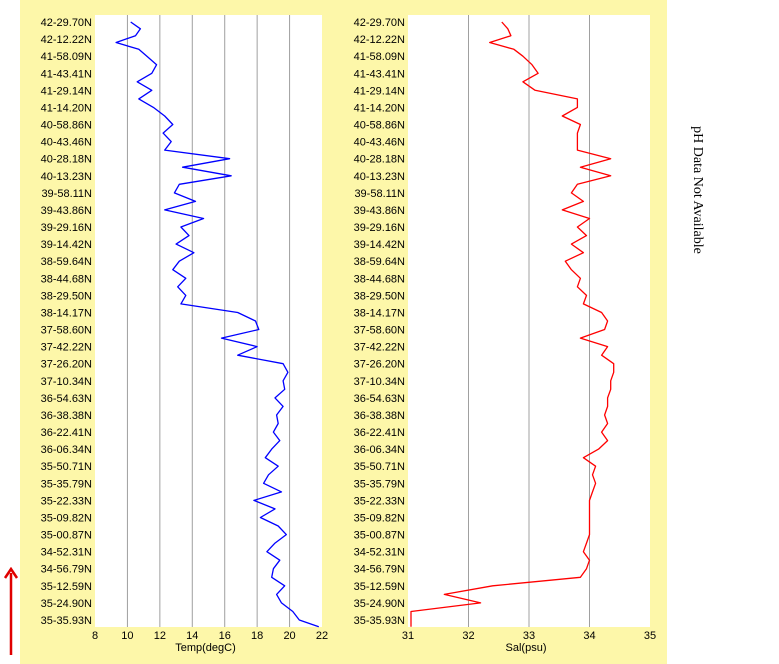 Image resolution: width=779 pixels, height=664 pixels. I want to click on sal-latitude-label: 41-29.14N, so click(379, 91).